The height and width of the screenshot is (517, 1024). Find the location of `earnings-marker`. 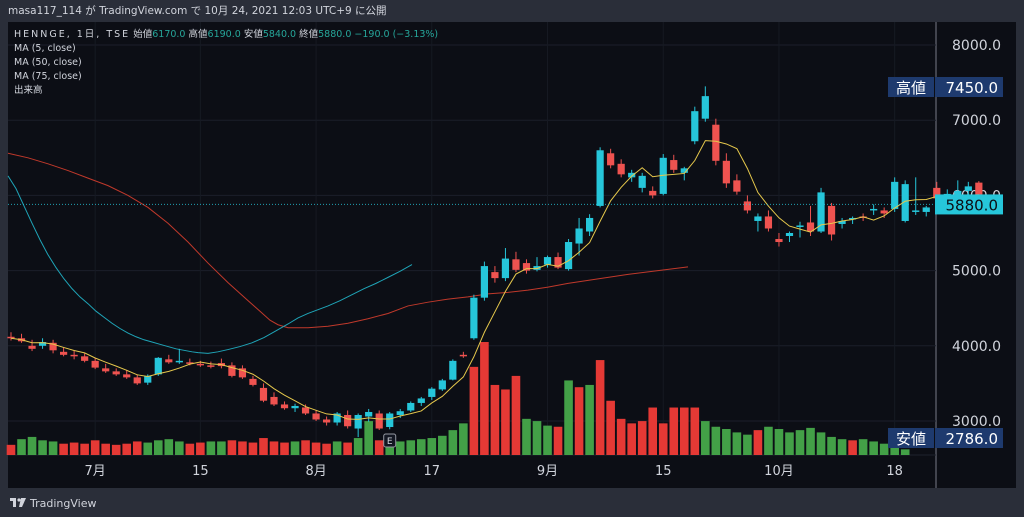

earnings-marker is located at coordinates (390, 440).